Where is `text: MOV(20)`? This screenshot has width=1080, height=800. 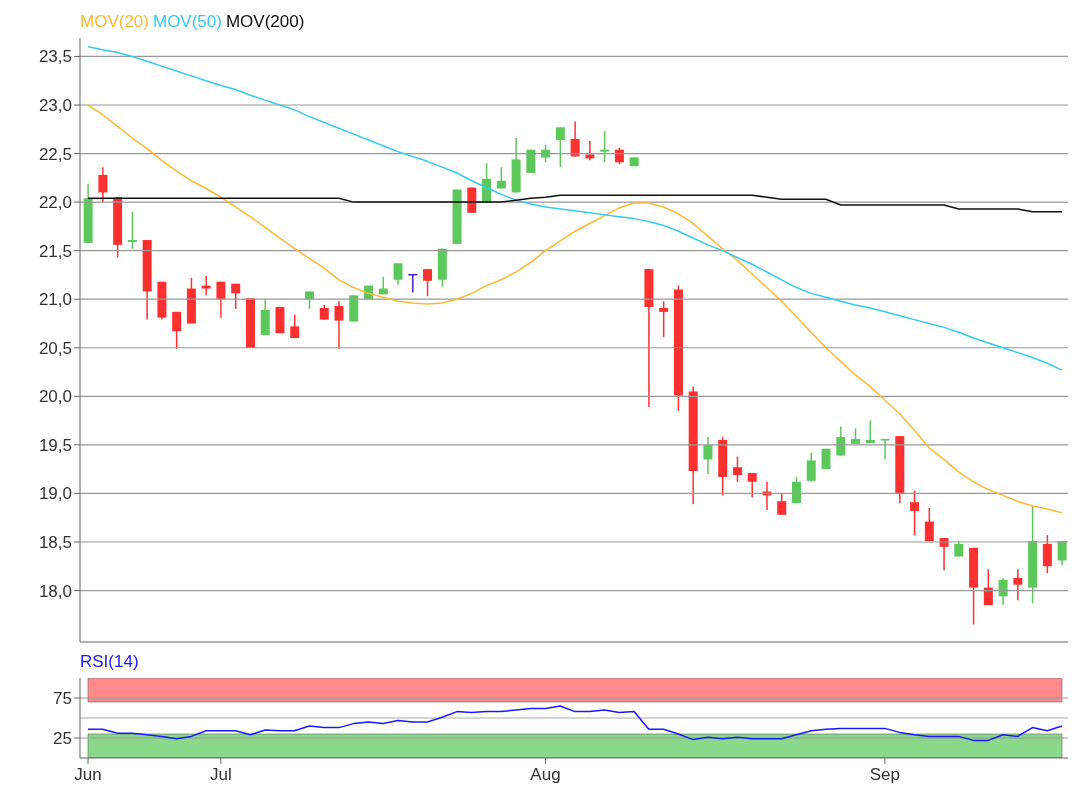
text: MOV(20) is located at coordinates (114, 22).